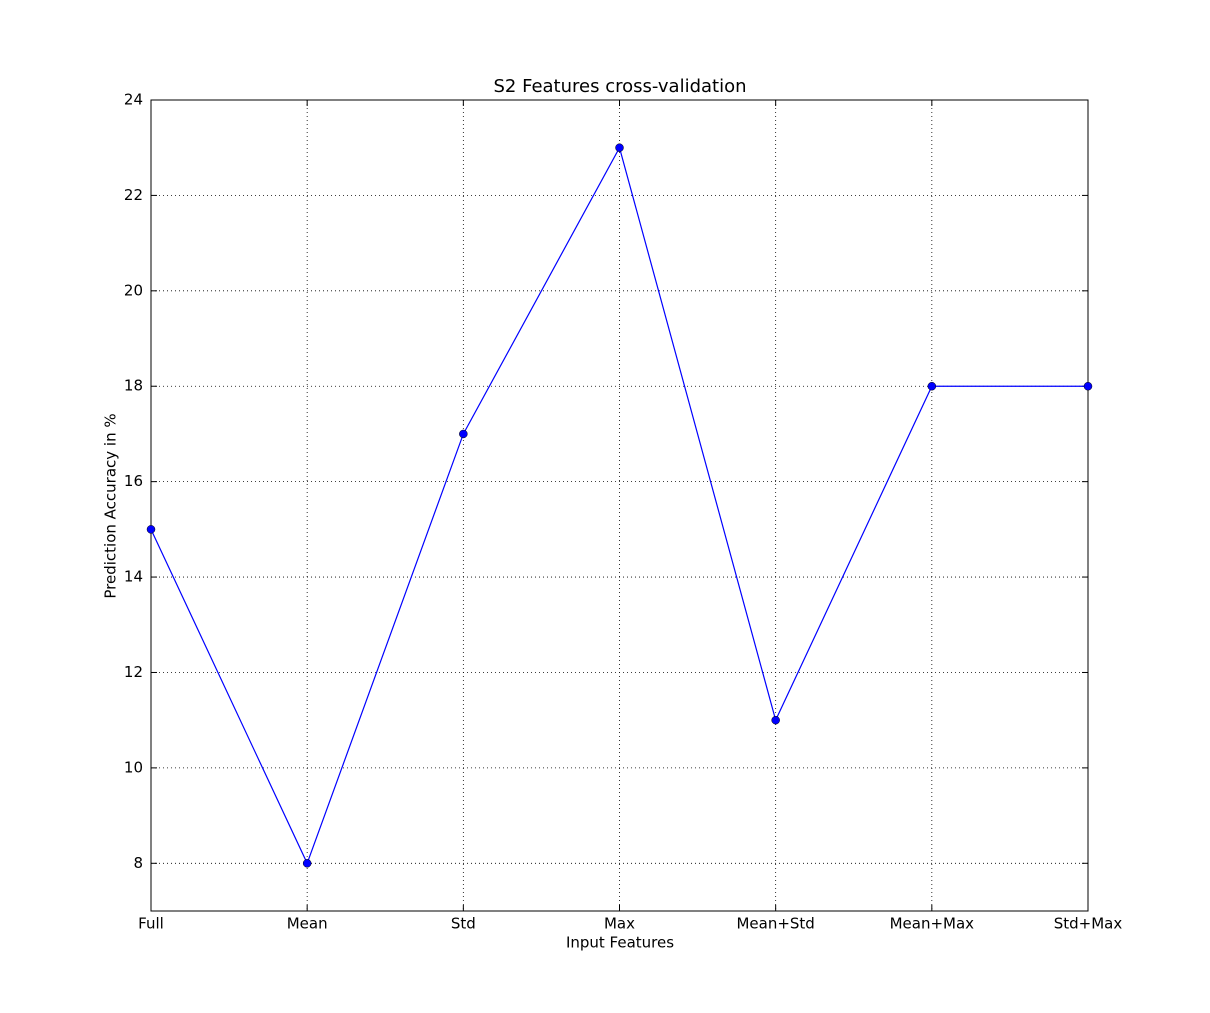 This screenshot has width=1210, height=1013. What do you see at coordinates (775, 924) in the screenshot?
I see `x-tick-label: Mean+Std` at bounding box center [775, 924].